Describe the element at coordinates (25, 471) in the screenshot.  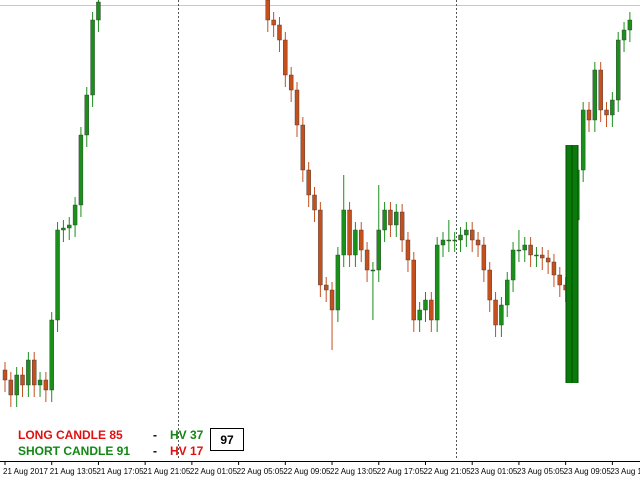
I see `x-tick-label: 21 Aug 2017` at that location.